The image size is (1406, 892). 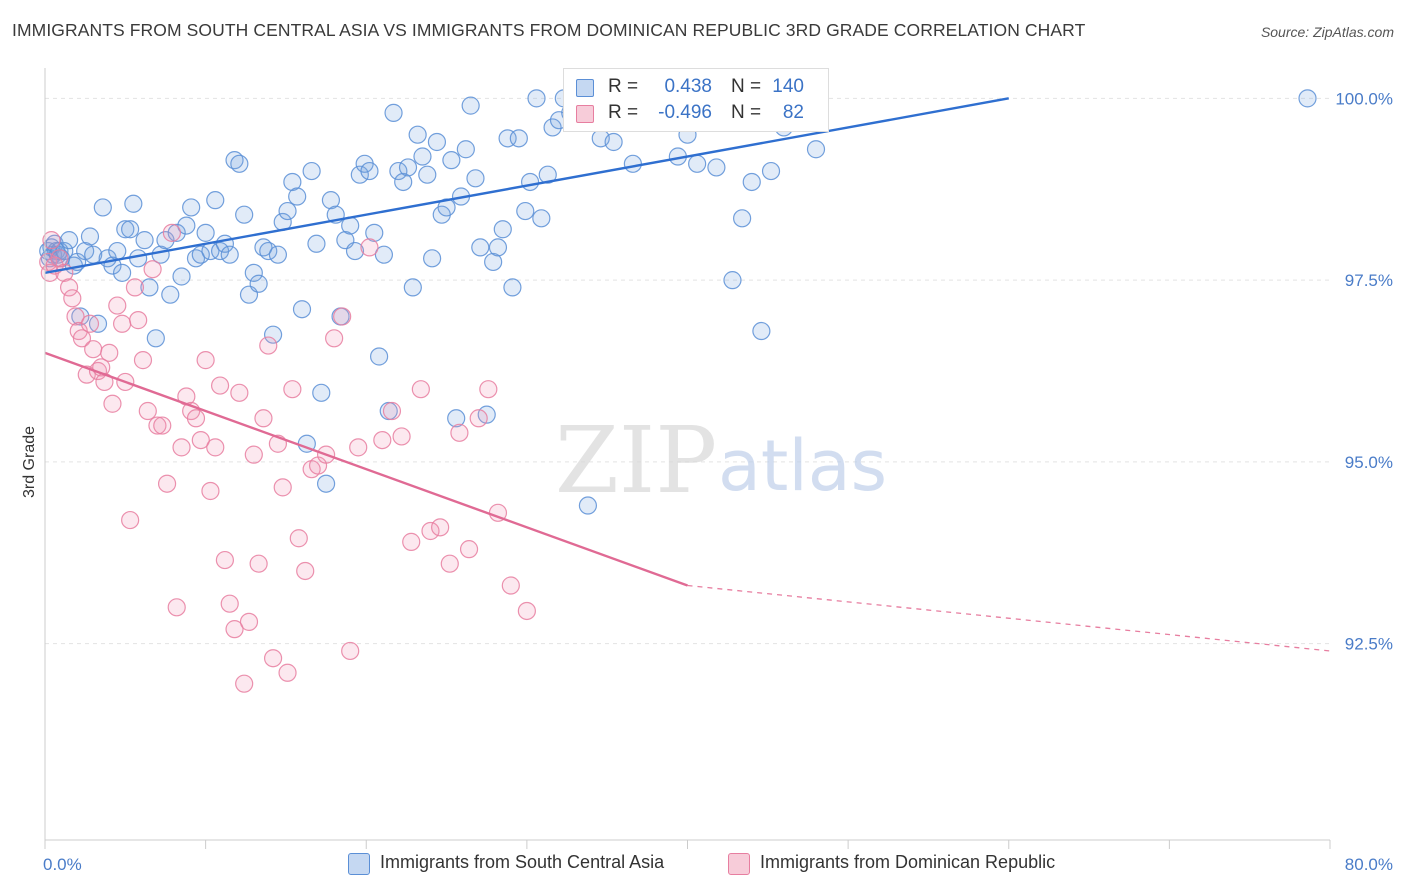 What do you see at coordinates (1369, 462) in the screenshot?
I see `y-tick-label: 95.0%` at bounding box center [1369, 462].